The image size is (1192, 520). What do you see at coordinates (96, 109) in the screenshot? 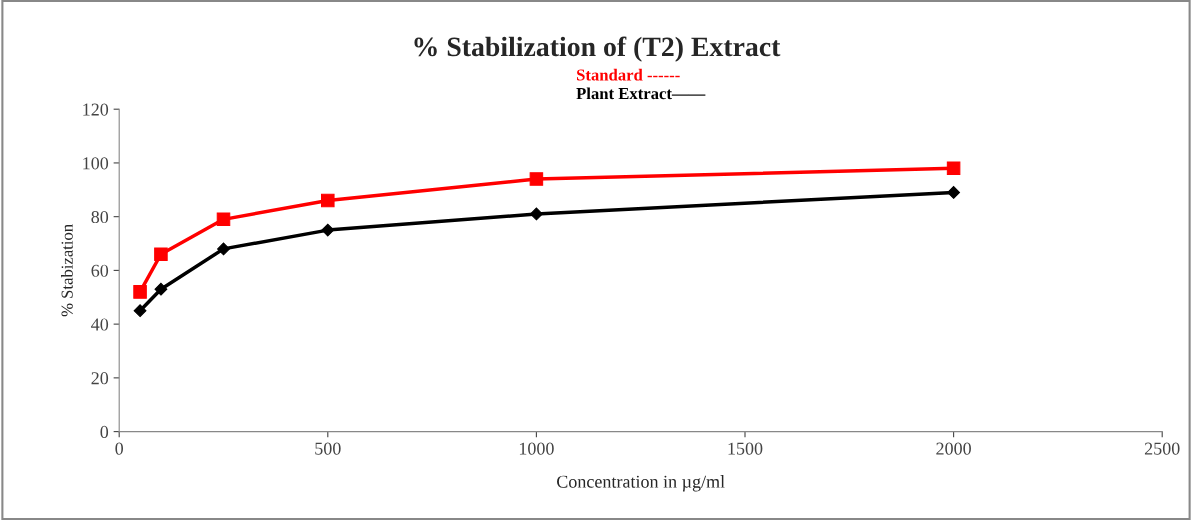
I see `y-tick-label: 120` at bounding box center [96, 109].